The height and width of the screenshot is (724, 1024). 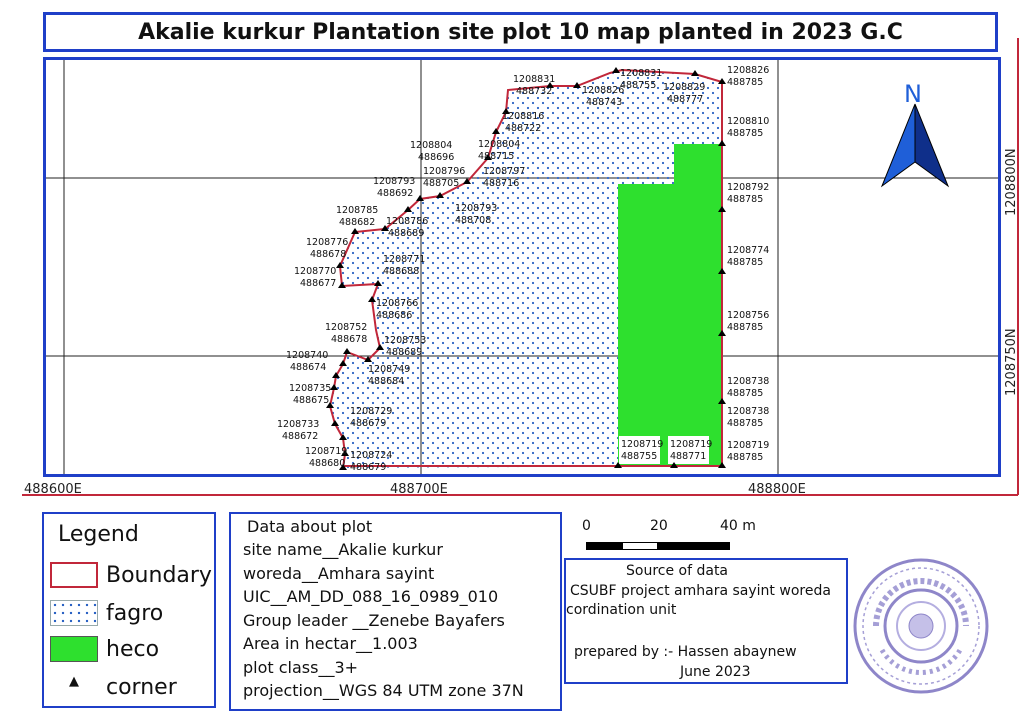 What do you see at coordinates (141, 687) in the screenshot?
I see `legend-label-corner: corner` at bounding box center [141, 687].